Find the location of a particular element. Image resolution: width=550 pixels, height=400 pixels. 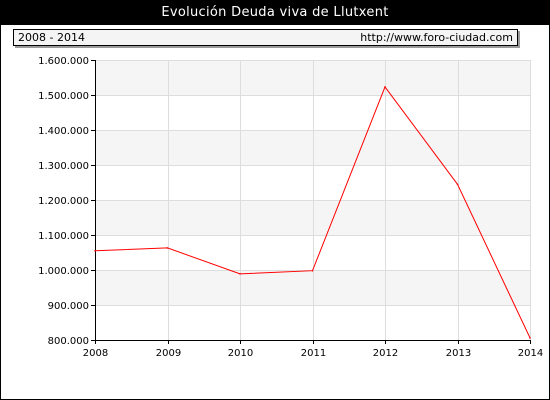

x-tick-label: 2010 is located at coordinates (240, 353).